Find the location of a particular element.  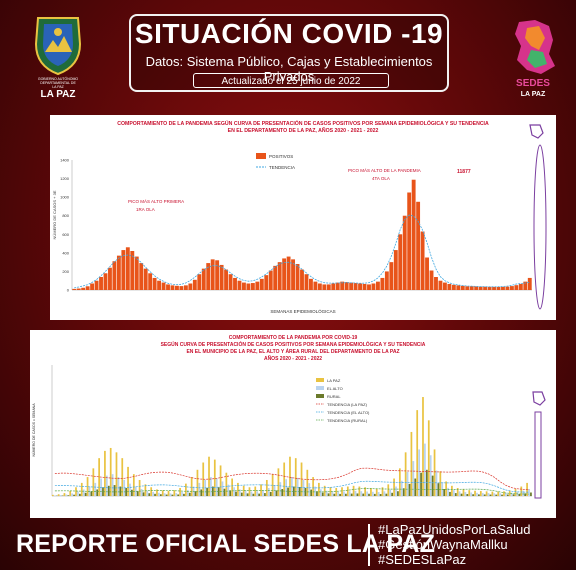

chart1-peak-label: 11877 is located at coordinates (464, 172).